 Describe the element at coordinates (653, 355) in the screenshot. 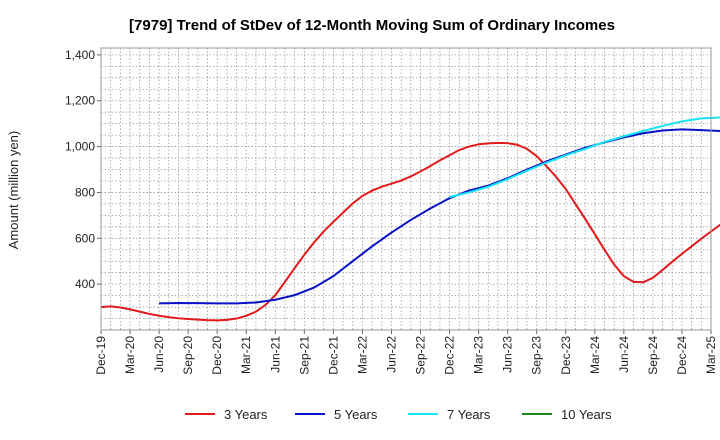

I see `x-tick-label: Sep-24` at that location.